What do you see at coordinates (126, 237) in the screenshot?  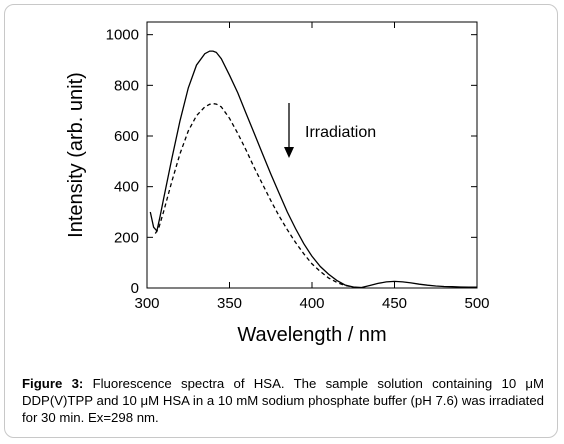 I see `y-tick-label: 200` at bounding box center [126, 237].